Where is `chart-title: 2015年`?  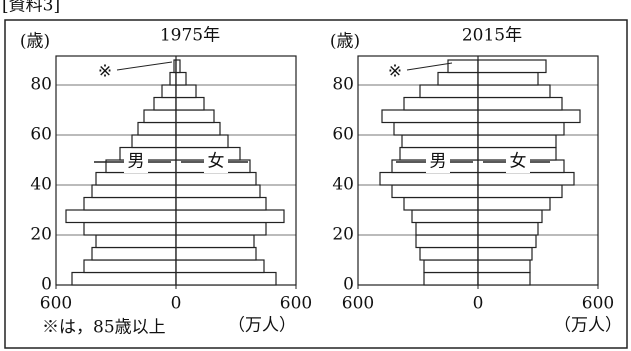
chart-title: 2015年 is located at coordinates (492, 36).